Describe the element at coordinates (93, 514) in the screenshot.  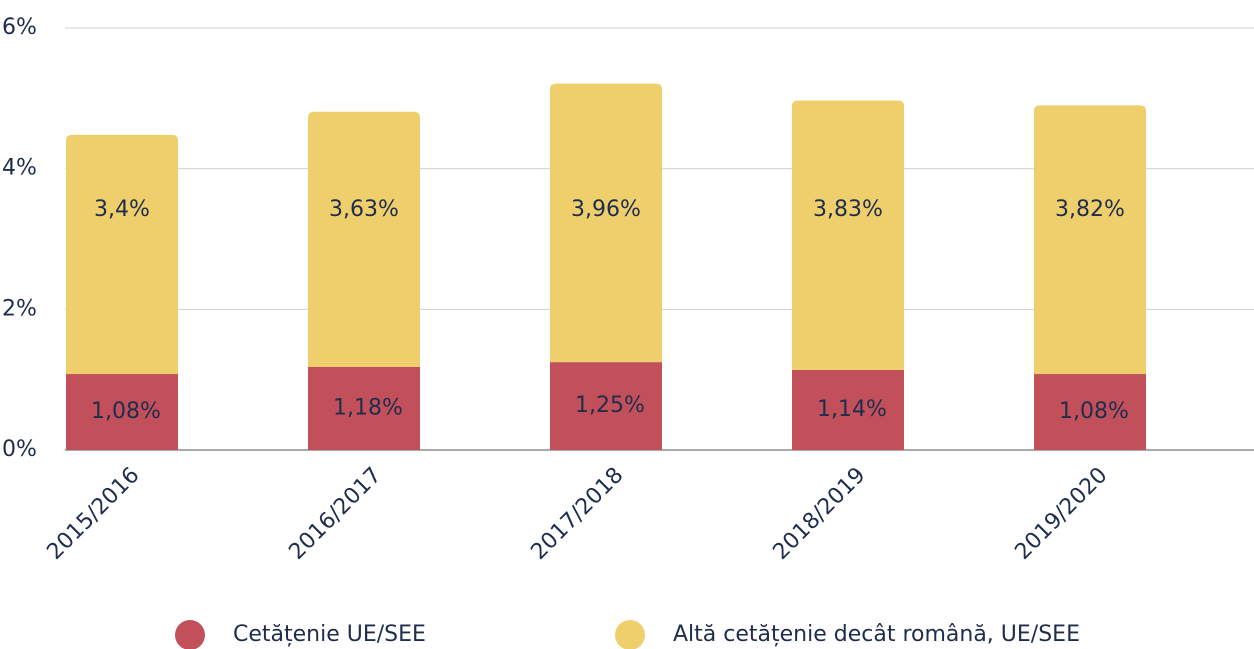
I see `x-tick-label: 2015/2016` at that location.